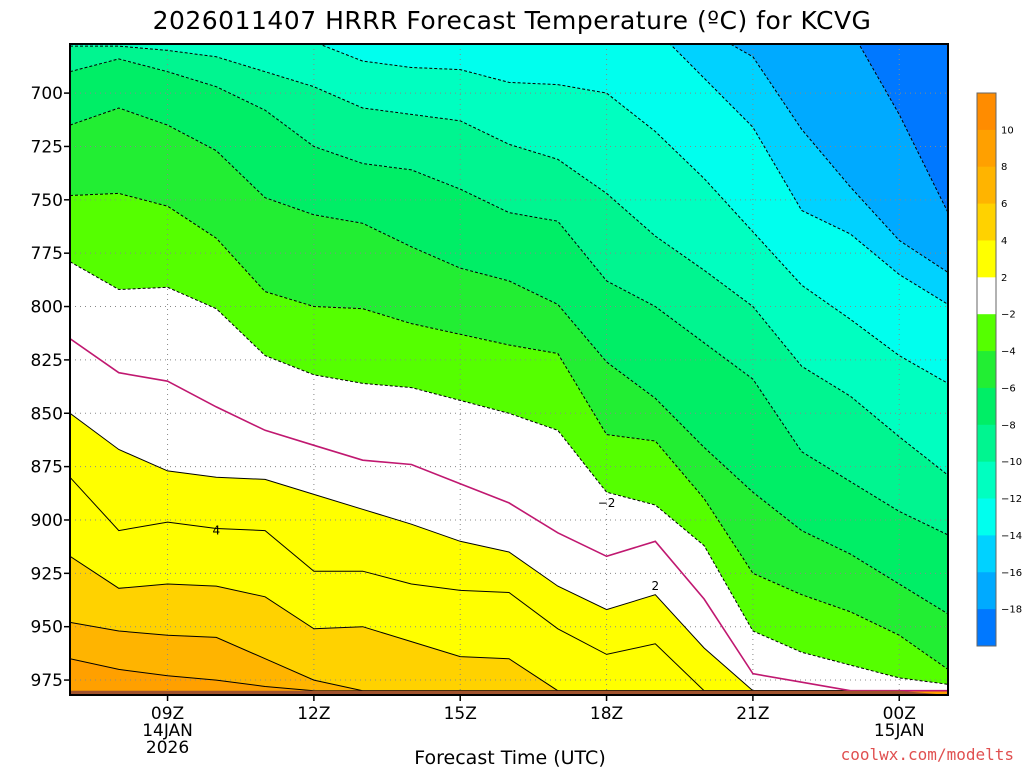 This screenshot has height=768, width=1024. Describe the element at coordinates (436, 544) in the screenshot. I see `contour-label-layer: 4 2 −2` at that location.